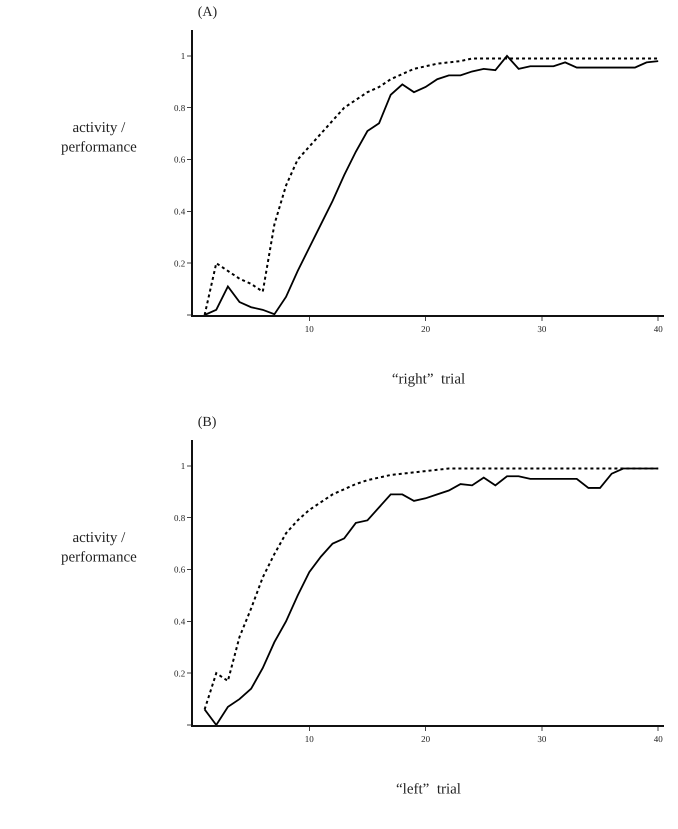  Describe the element at coordinates (428, 789) in the screenshot. I see `x-axis-title: “left” trial` at that location.